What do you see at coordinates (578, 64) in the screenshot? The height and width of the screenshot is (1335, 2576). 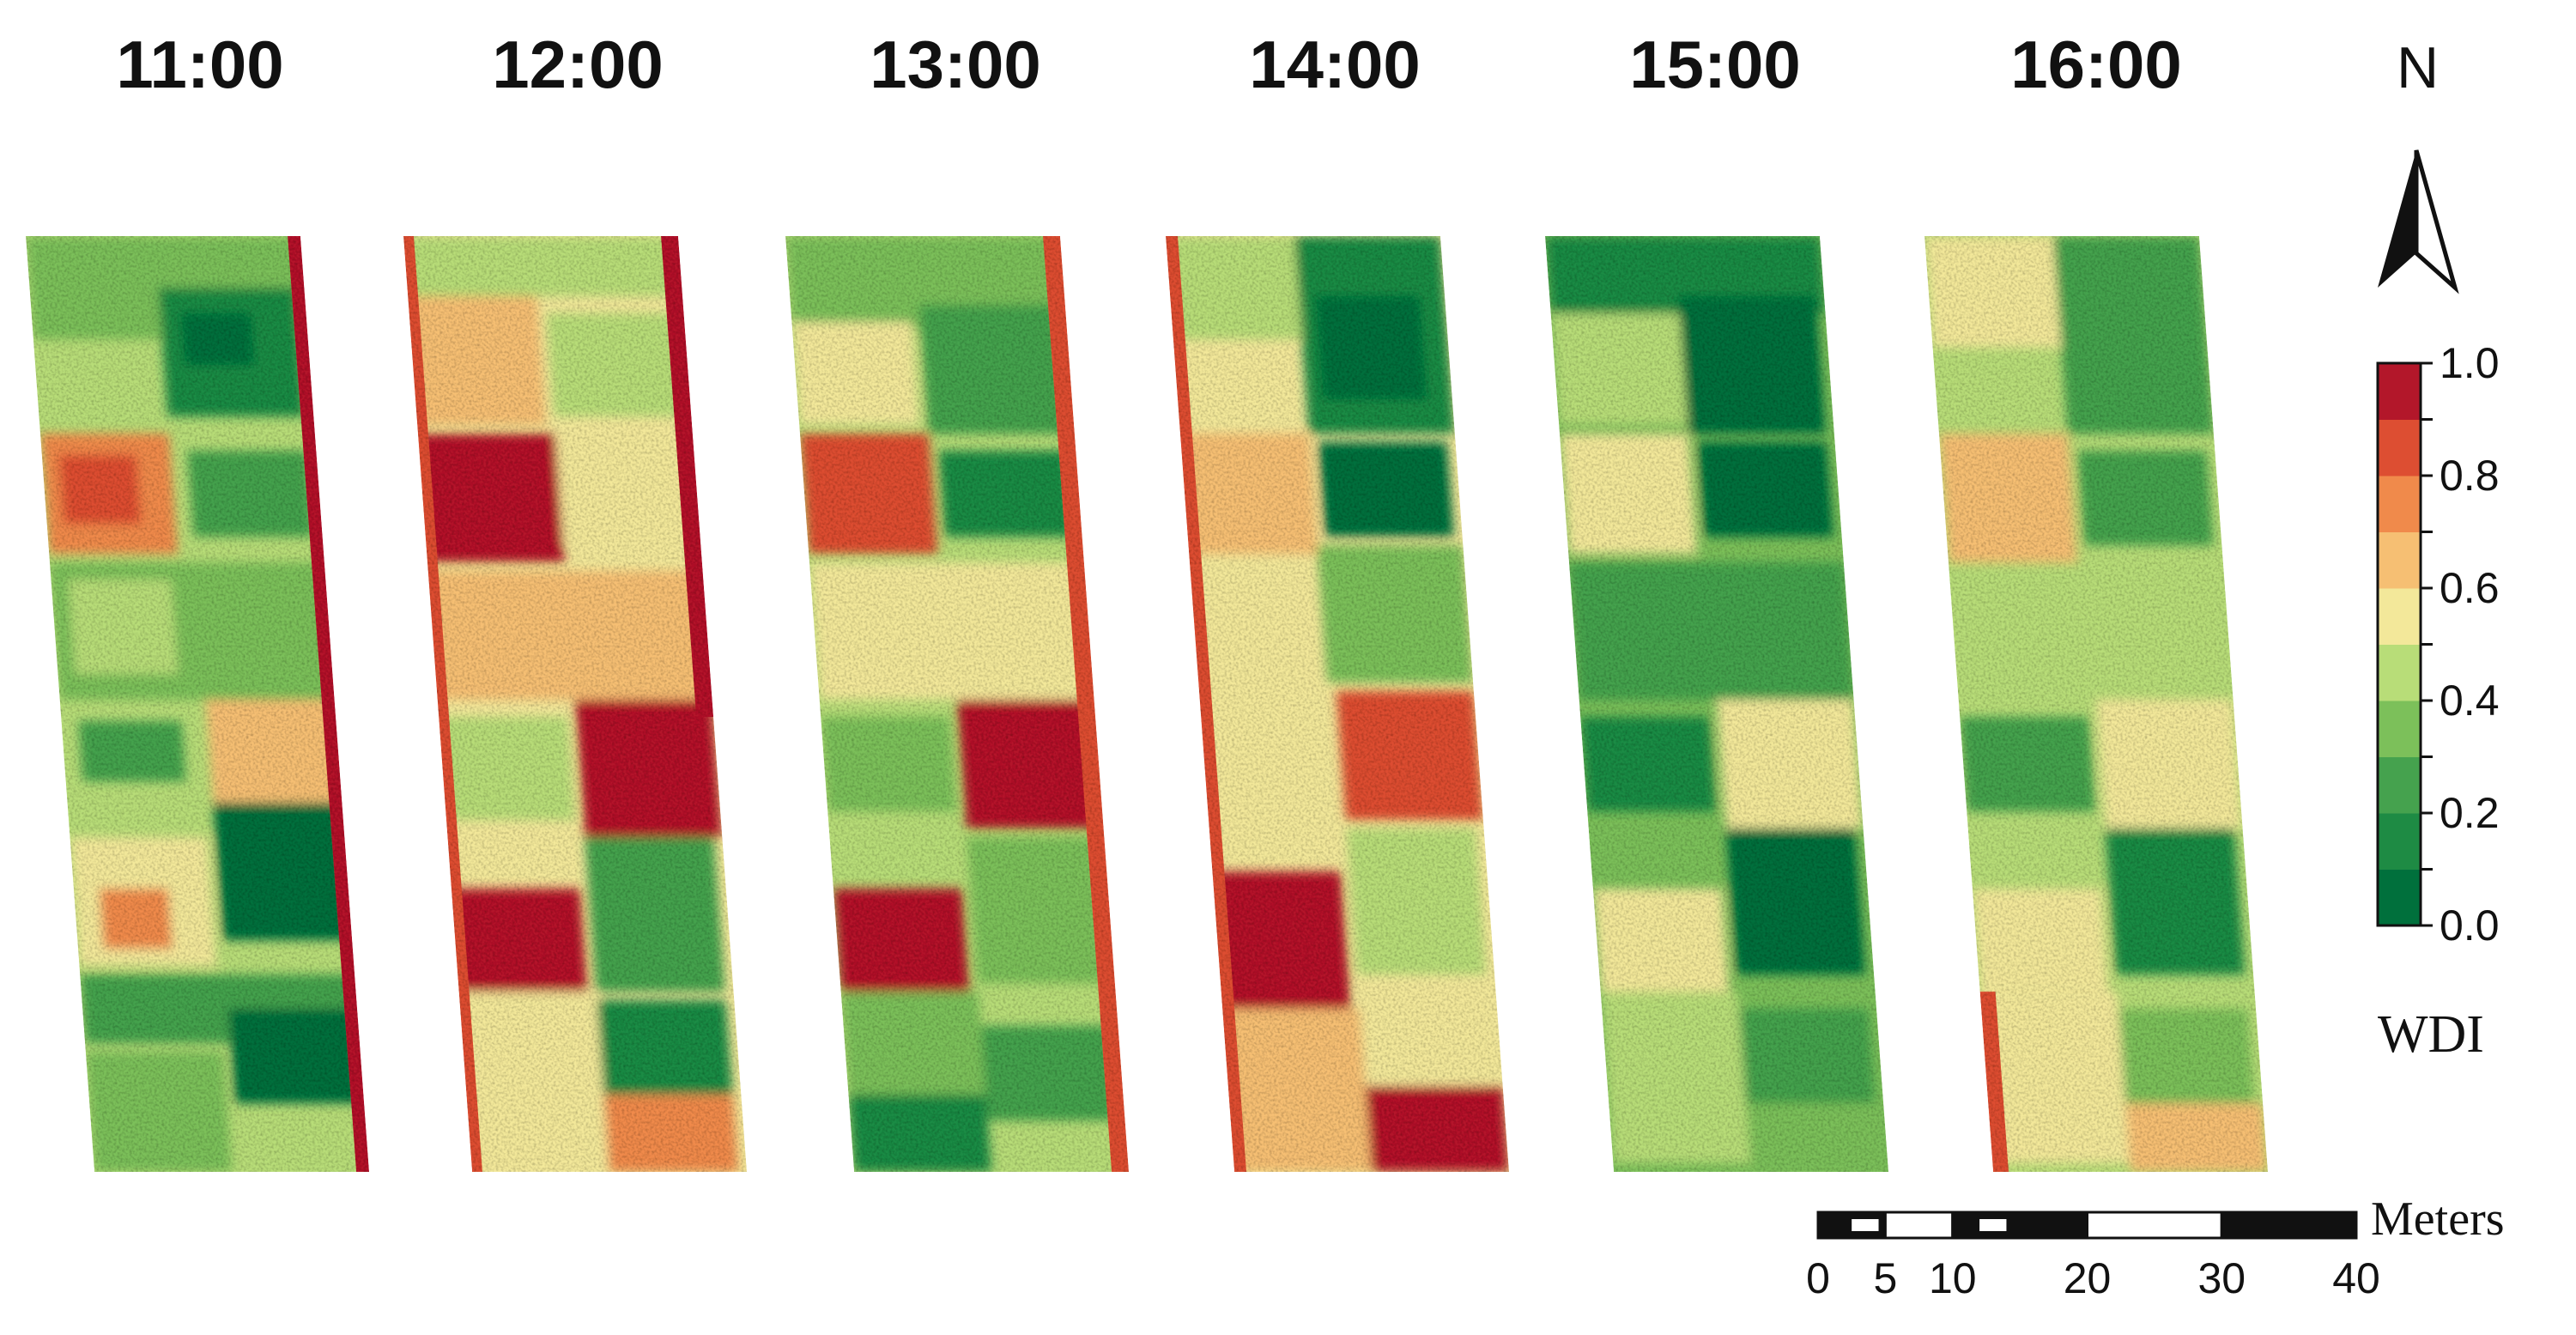 I see `panel-title-1200: 12:00` at bounding box center [578, 64].